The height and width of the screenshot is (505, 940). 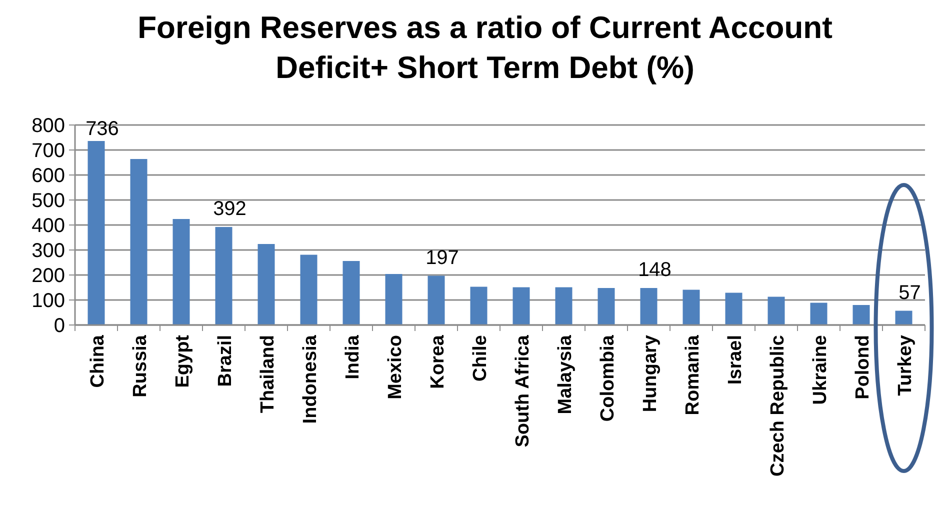 I want to click on data-label: 57, so click(x=909, y=293).